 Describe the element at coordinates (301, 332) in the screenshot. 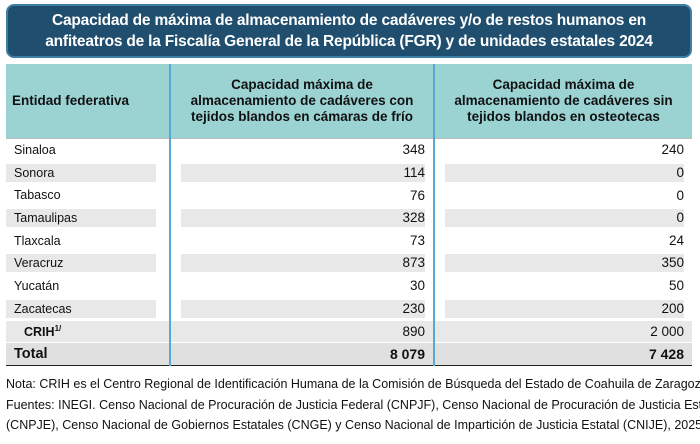

I see `crih-frio-cell: 890` at that location.